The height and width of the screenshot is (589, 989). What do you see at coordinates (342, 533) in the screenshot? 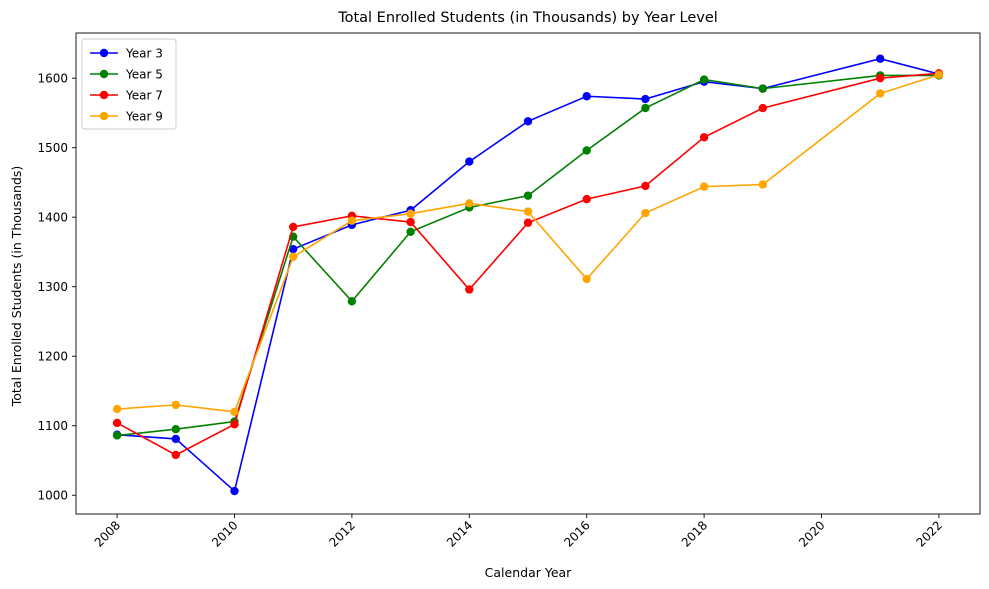
I see `x-tick-label: 2012` at bounding box center [342, 533].